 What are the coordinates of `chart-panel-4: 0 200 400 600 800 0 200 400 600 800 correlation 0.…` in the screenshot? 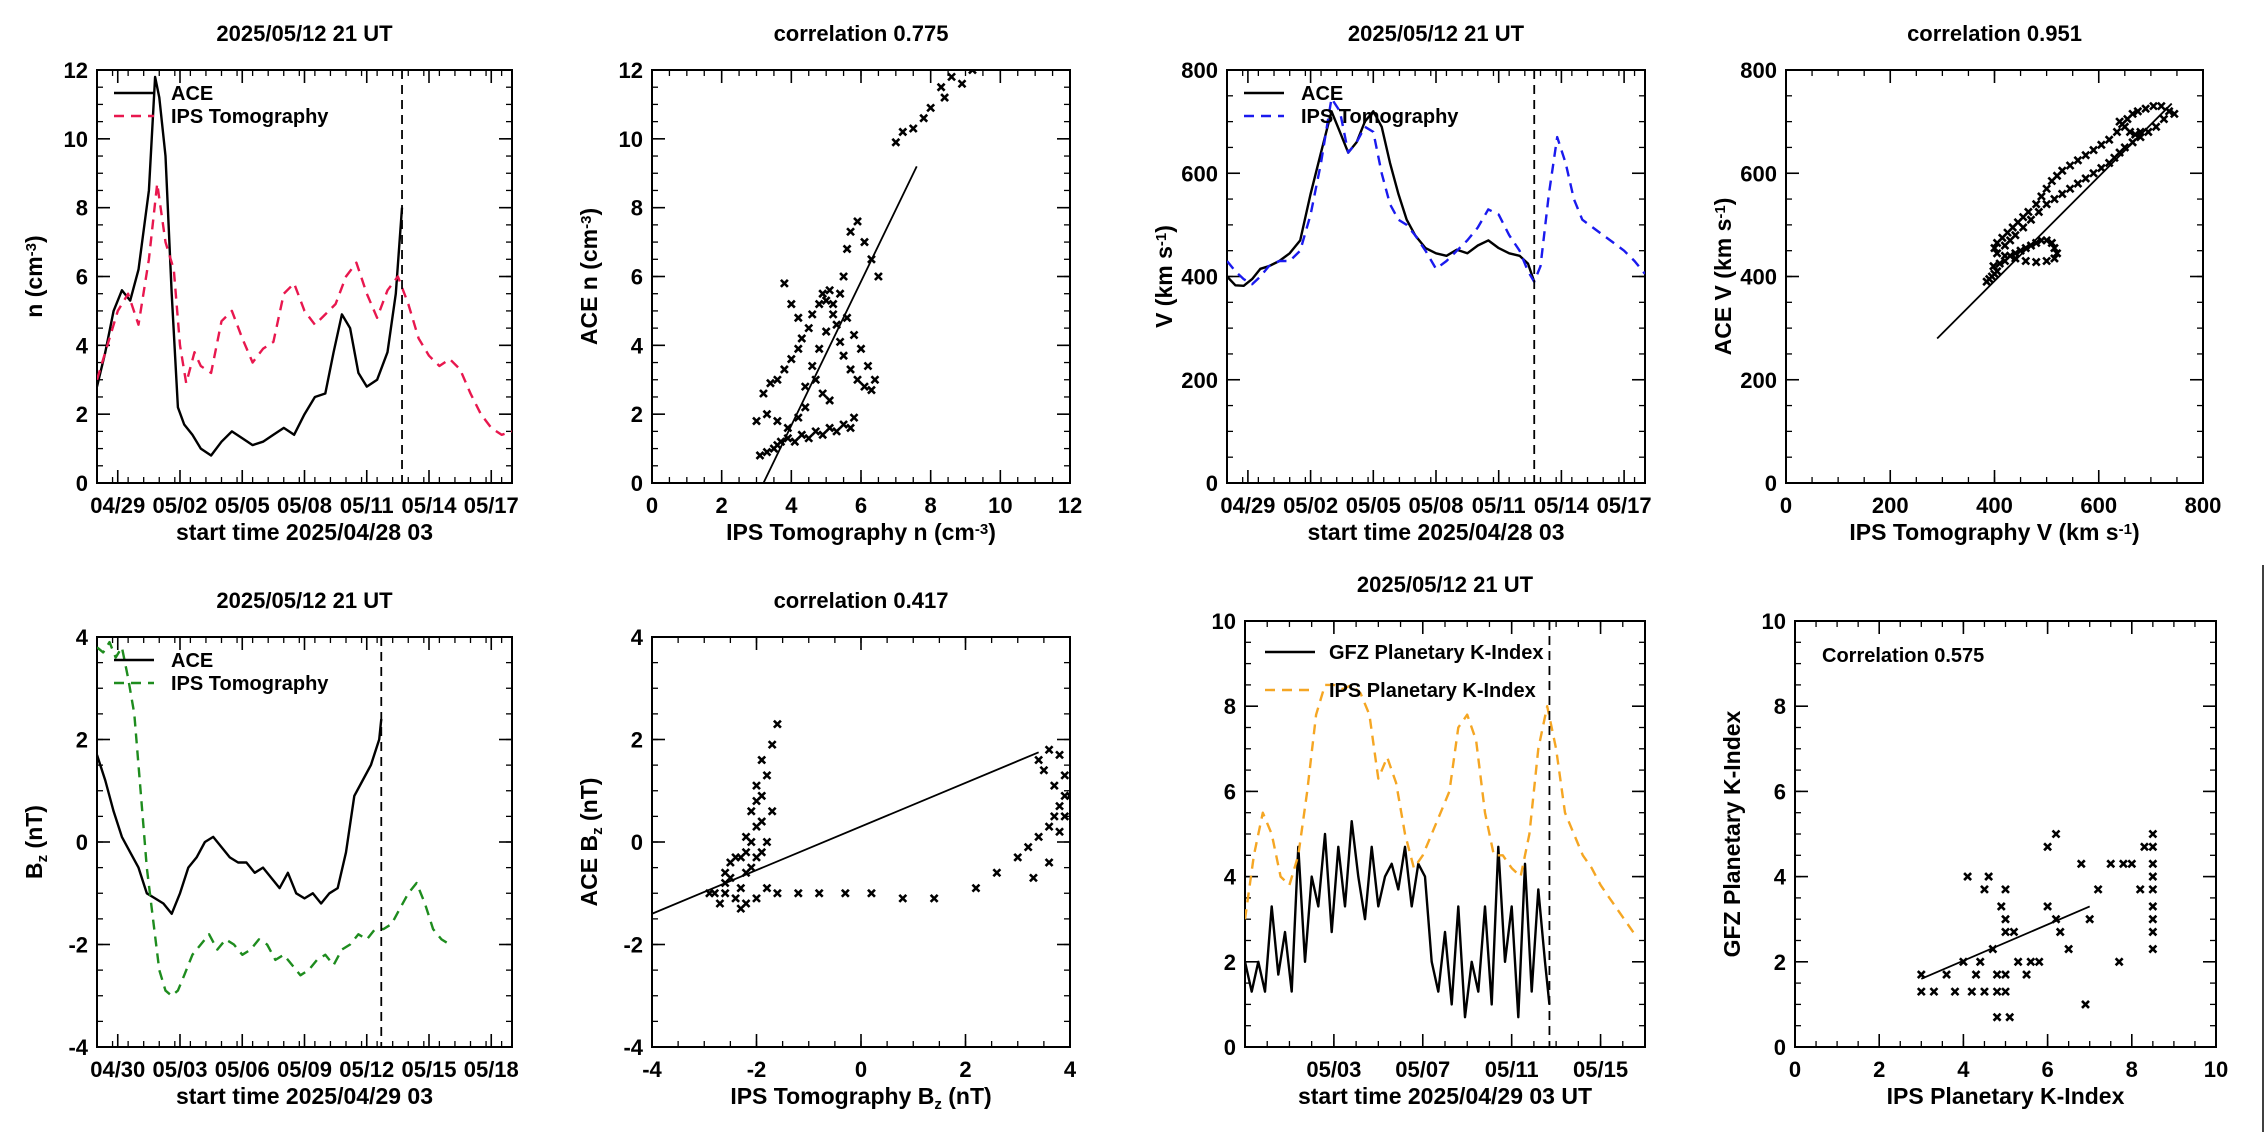 It's located at (1965, 283).